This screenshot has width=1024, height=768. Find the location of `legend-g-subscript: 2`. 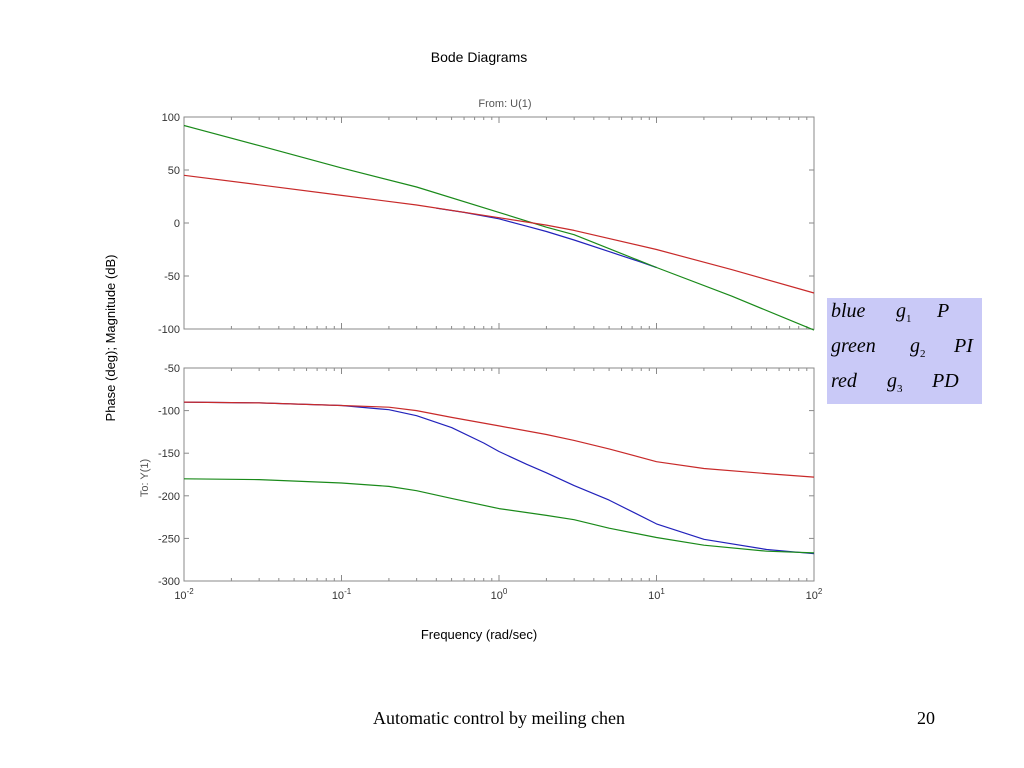

legend-g-subscript: 2 is located at coordinates (923, 354).